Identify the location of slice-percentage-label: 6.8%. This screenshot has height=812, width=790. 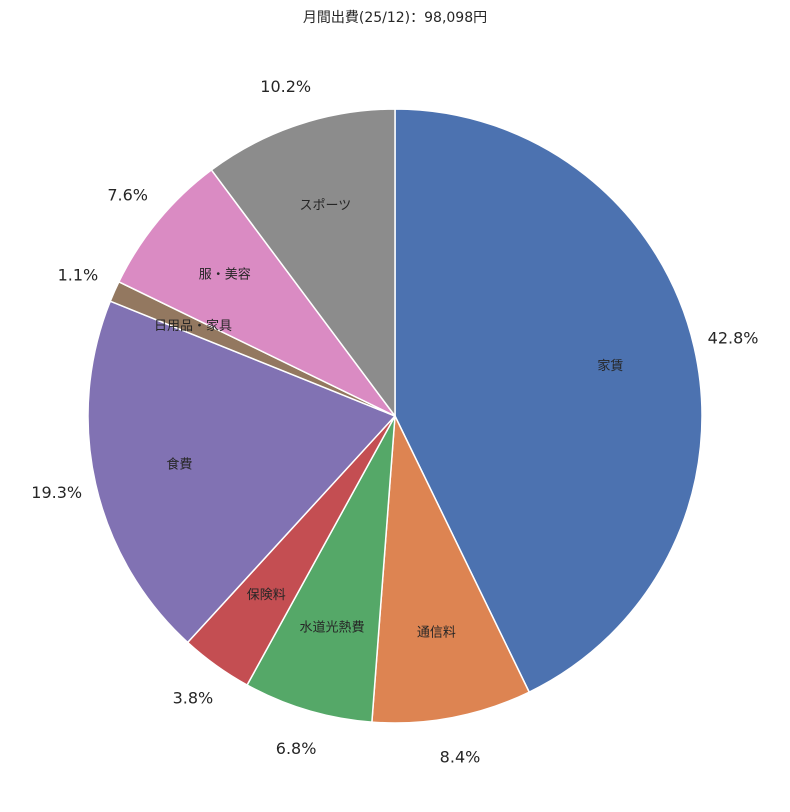
(296, 748).